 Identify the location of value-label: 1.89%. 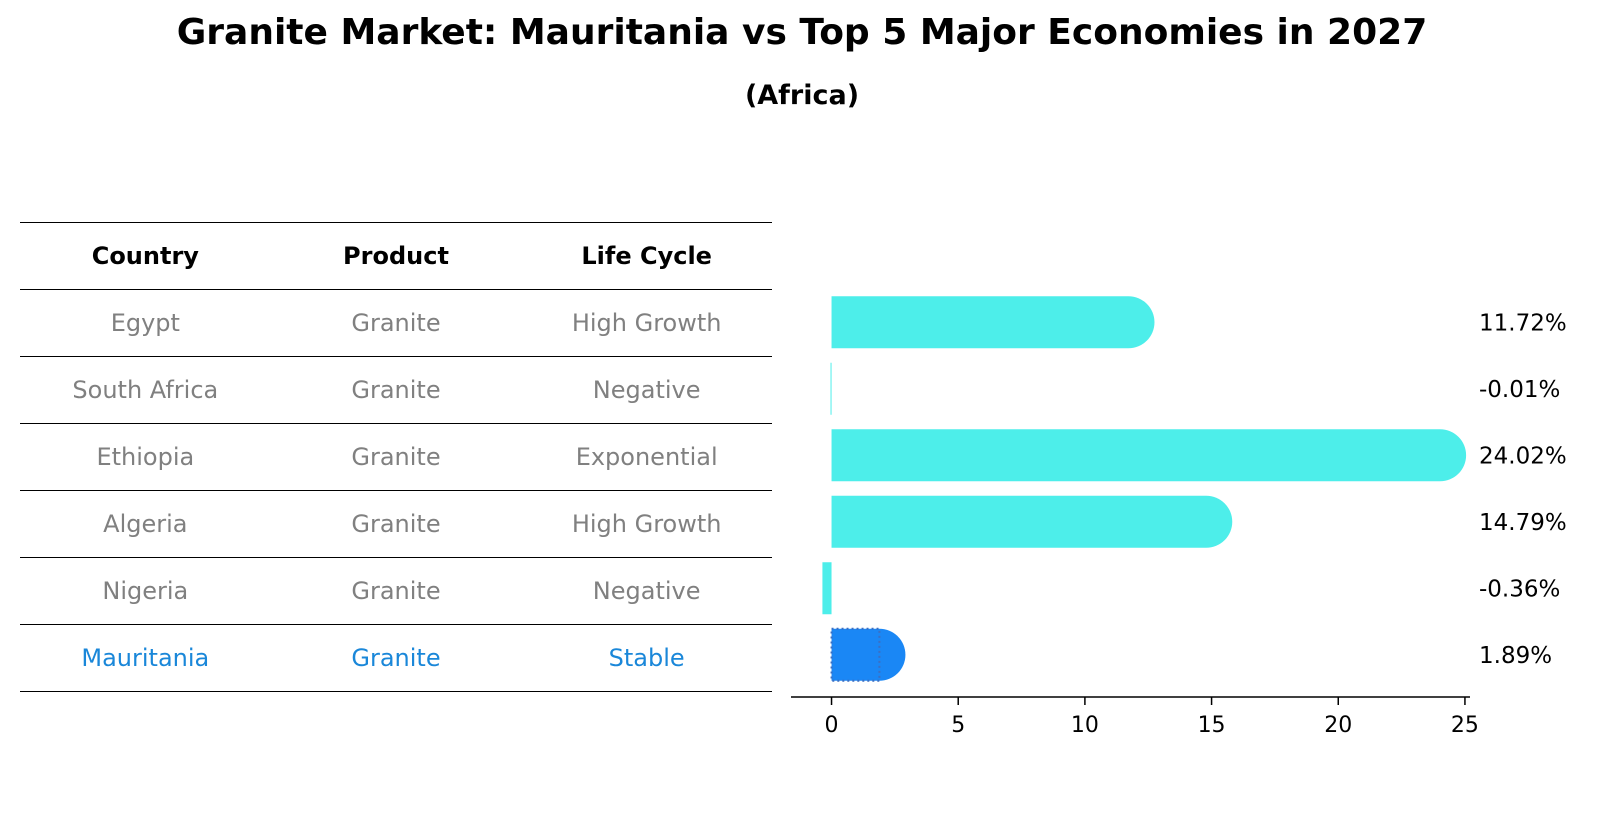
(1515, 656).